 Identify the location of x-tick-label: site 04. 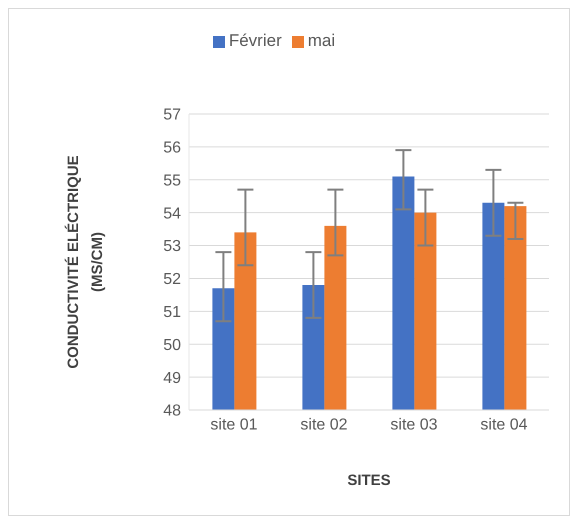
(504, 425).